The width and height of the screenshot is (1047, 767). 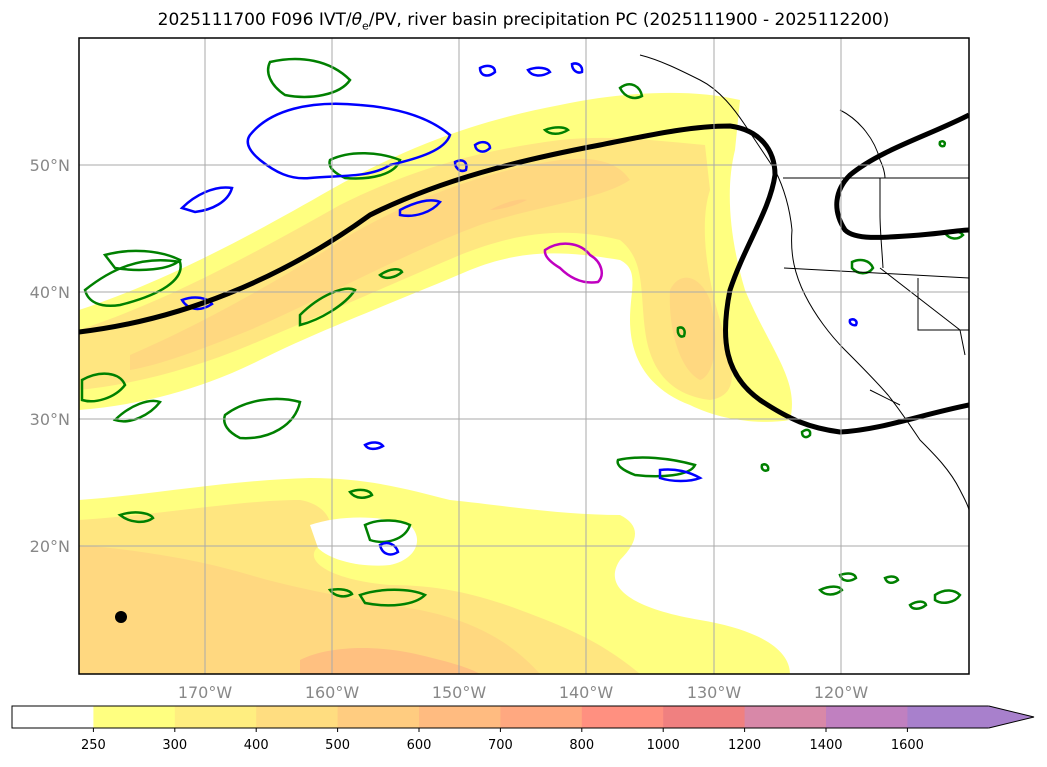 What do you see at coordinates (744, 745) in the screenshot?
I see `colorbar-tick-label: 1200` at bounding box center [744, 745].